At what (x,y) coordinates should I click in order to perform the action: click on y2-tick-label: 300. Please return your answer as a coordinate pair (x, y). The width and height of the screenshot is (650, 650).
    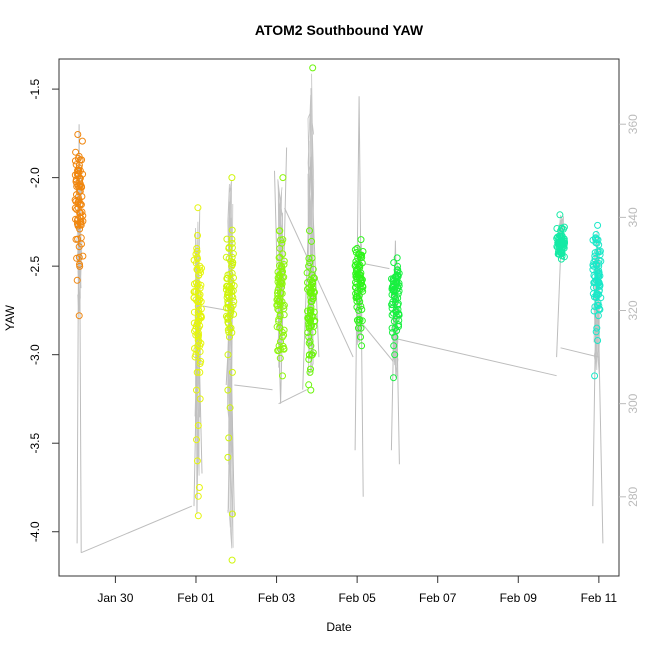
    Looking at the image, I should click on (633, 403).